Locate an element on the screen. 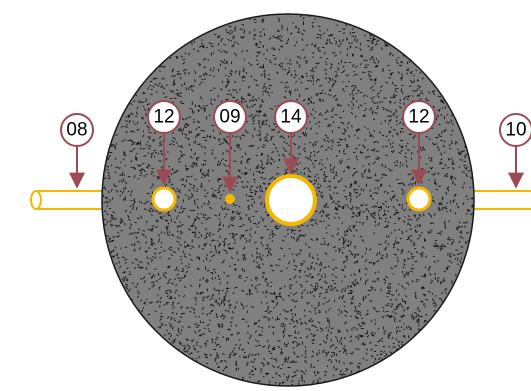  right-hole is located at coordinates (419, 199).